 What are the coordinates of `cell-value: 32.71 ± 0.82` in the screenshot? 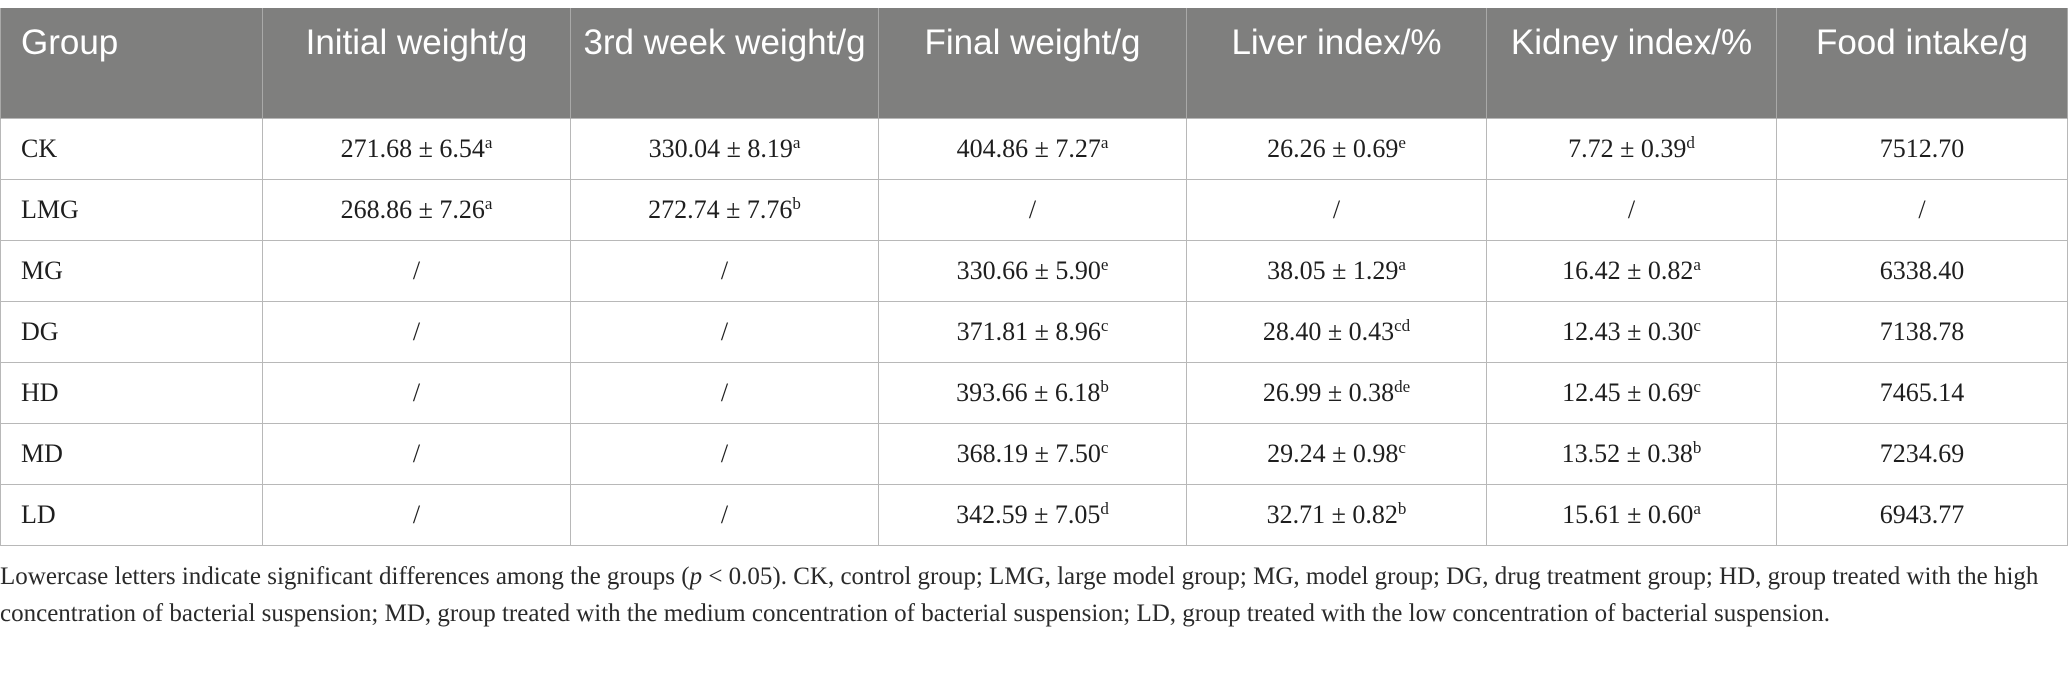 It's located at (1332, 514).